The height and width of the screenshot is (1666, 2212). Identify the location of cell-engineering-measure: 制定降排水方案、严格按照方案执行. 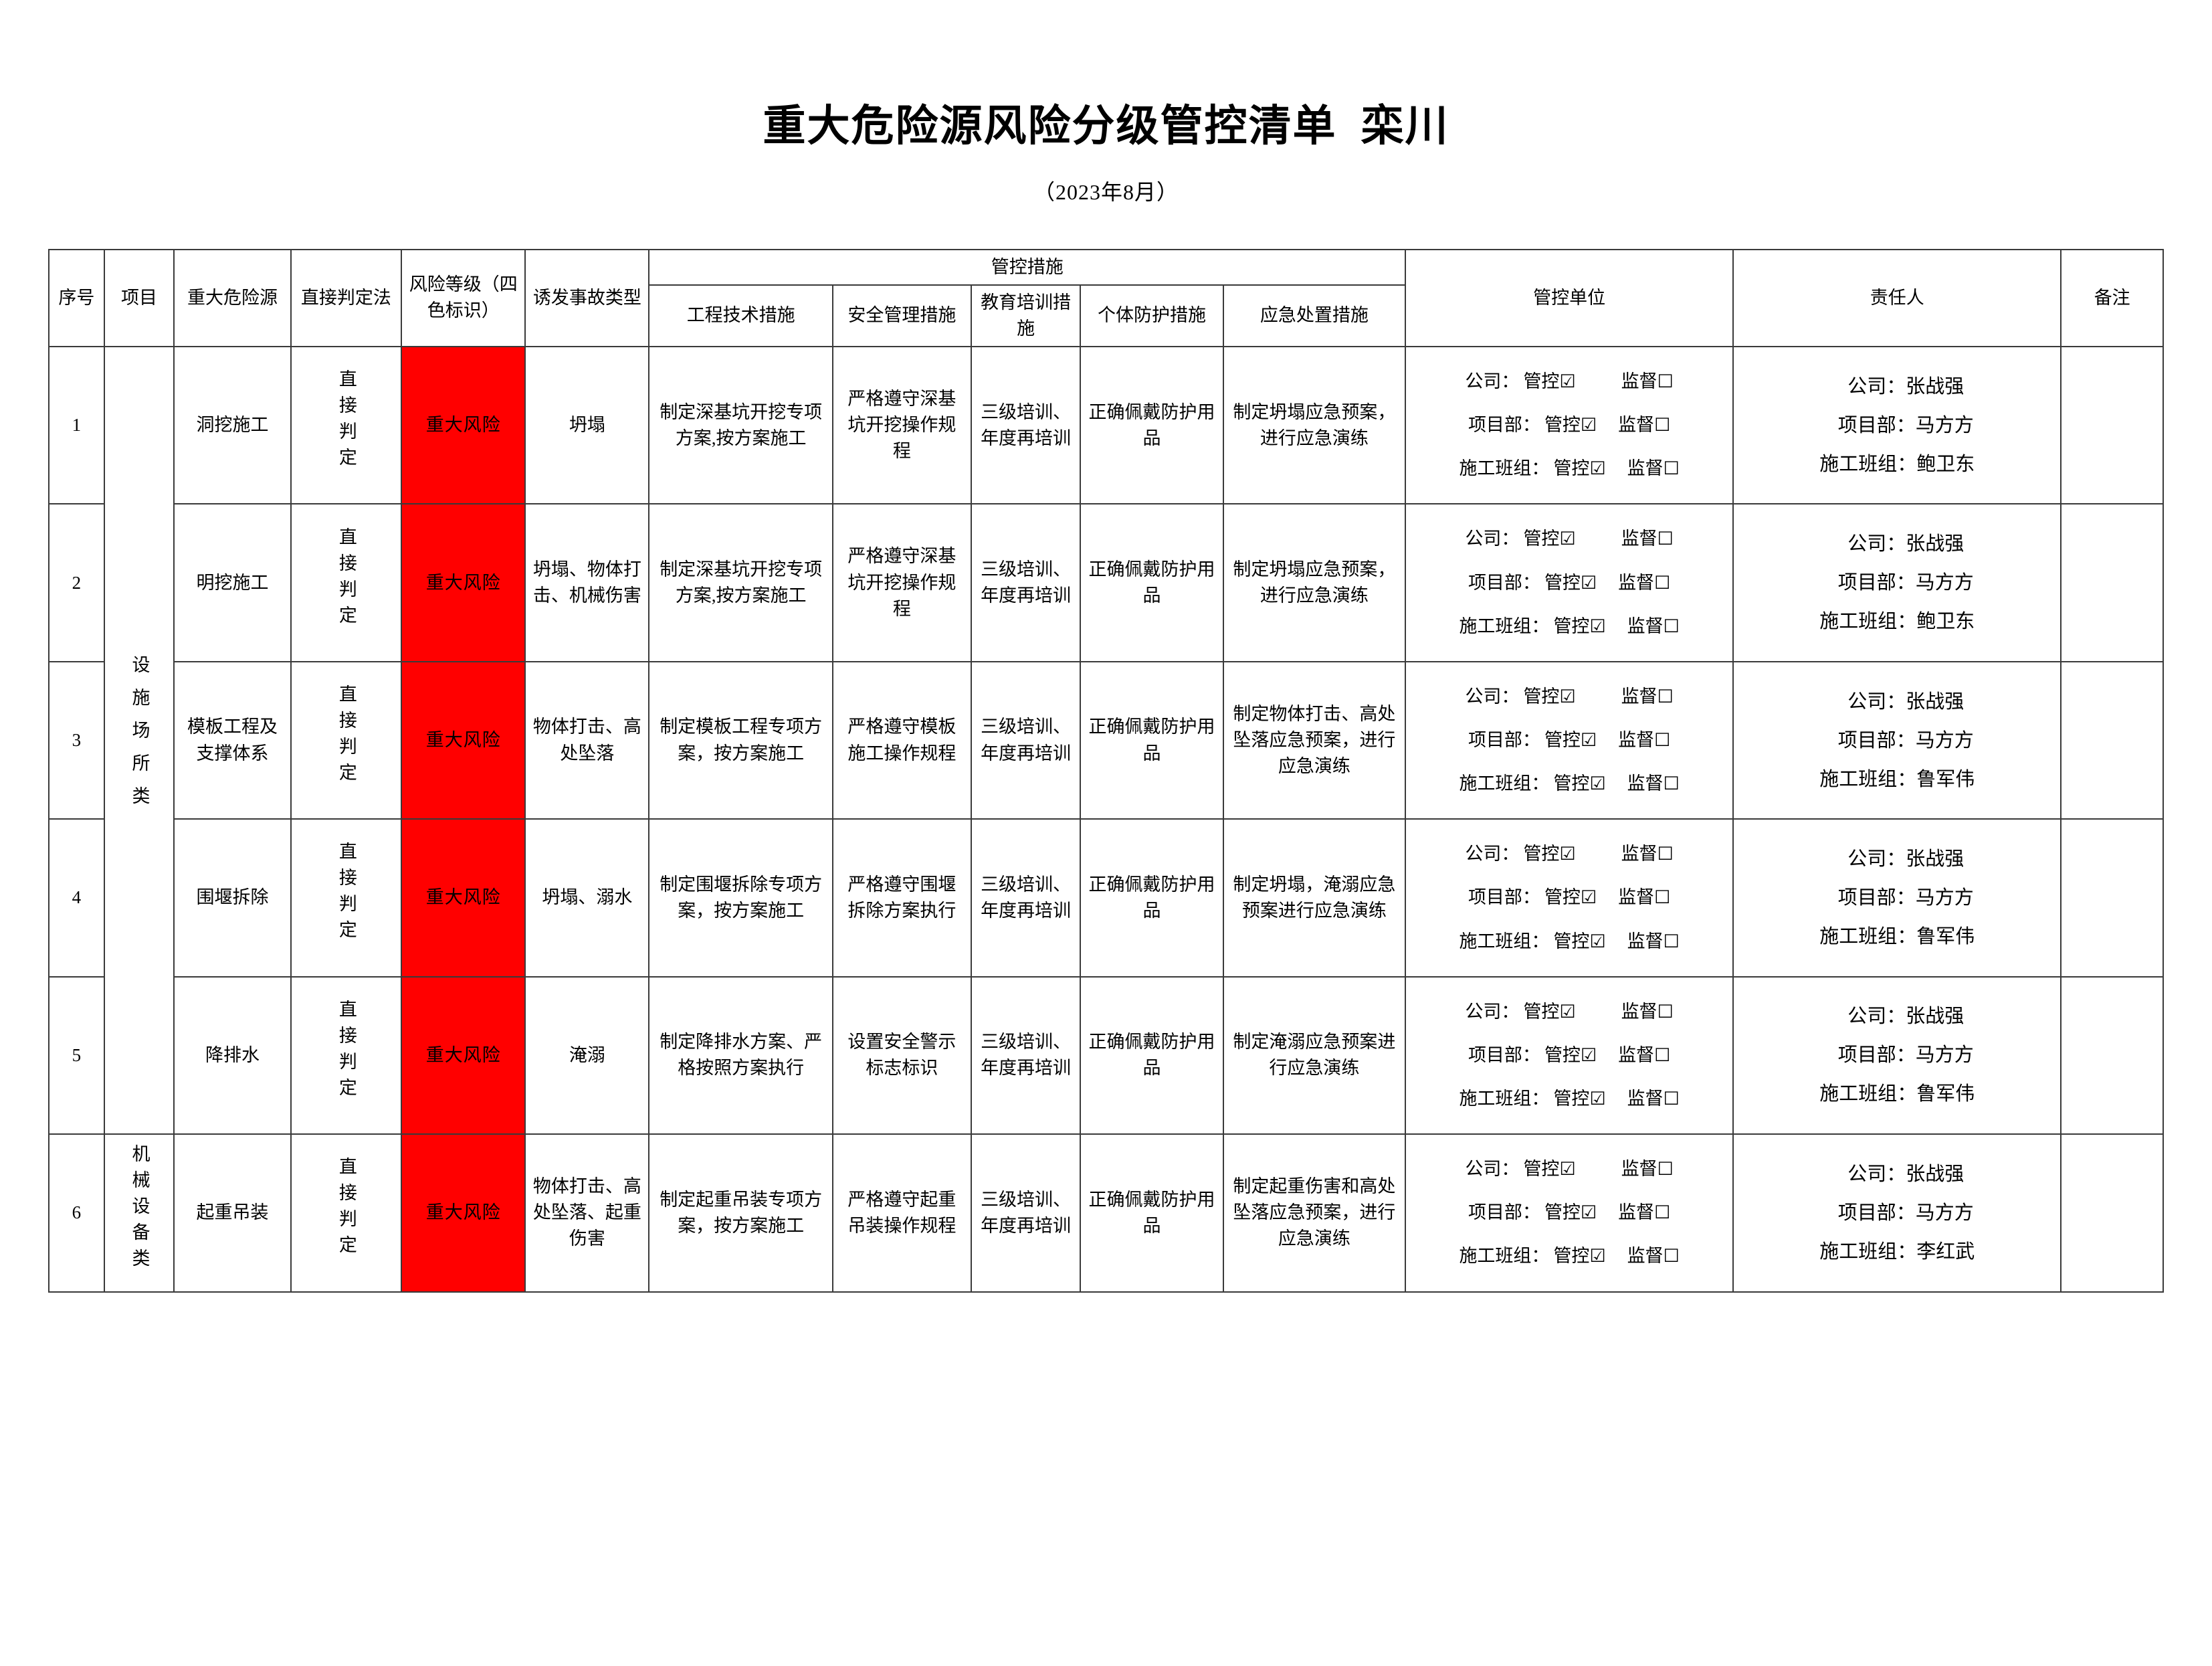
(740, 1055).